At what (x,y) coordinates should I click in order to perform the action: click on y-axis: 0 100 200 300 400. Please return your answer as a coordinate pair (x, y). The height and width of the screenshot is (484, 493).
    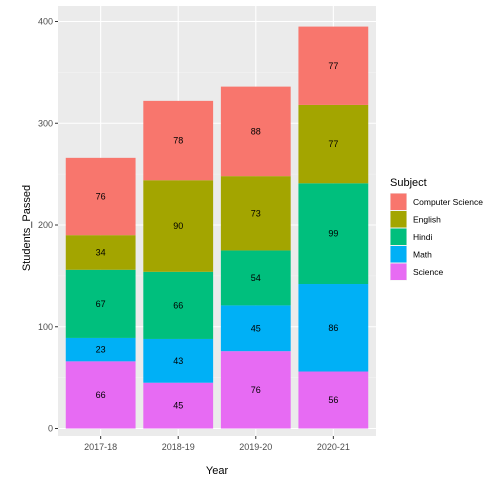
    Looking at the image, I should click on (48, 225).